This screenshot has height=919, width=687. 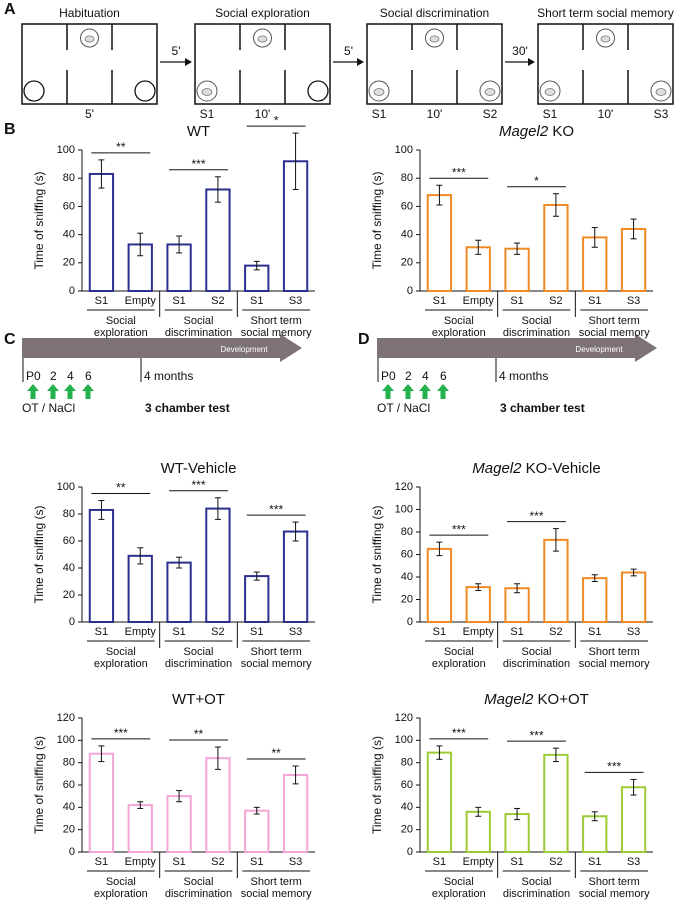 What do you see at coordinates (536, 699) in the screenshot?
I see `chart-title: Magel2 KO+OT` at bounding box center [536, 699].